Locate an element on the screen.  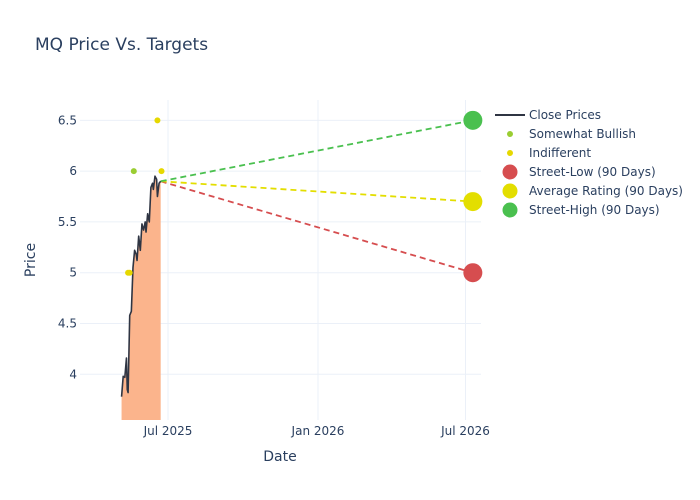
area-layer is located at coordinates (141, 298).